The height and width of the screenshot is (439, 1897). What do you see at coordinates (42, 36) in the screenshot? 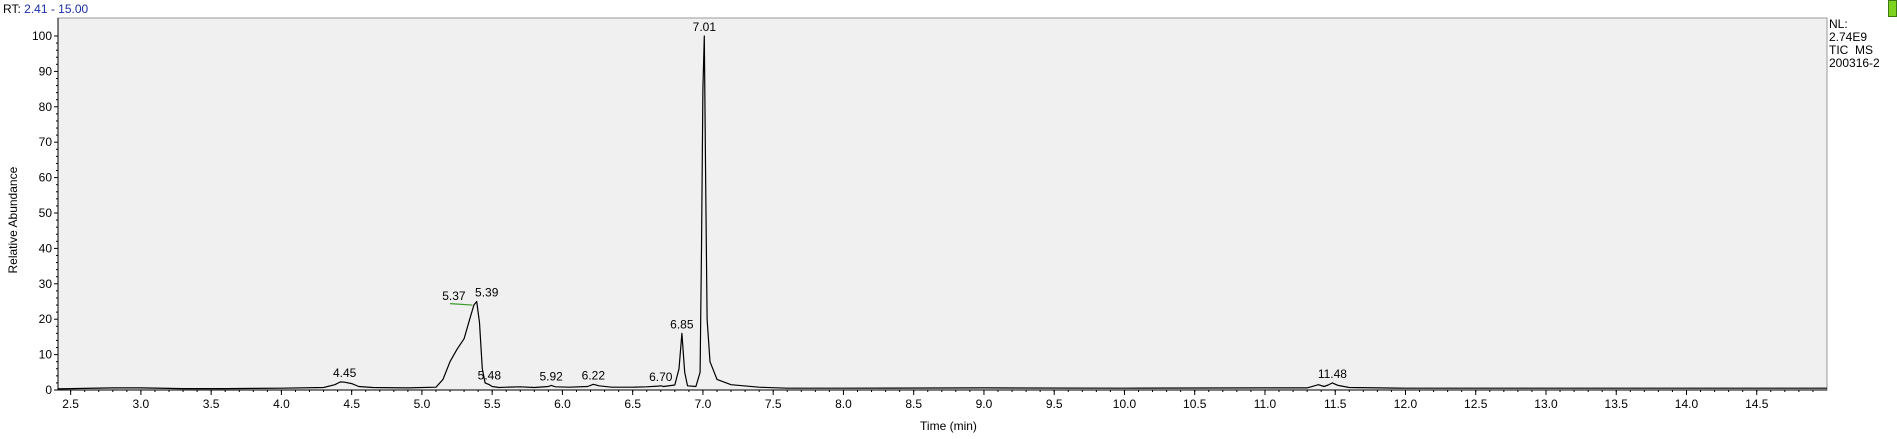
I see `y-tick-label: 100` at bounding box center [42, 36].